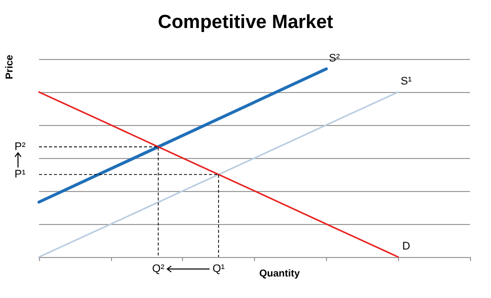 This screenshot has width=491, height=298. I want to click on text: P², so click(20, 146).